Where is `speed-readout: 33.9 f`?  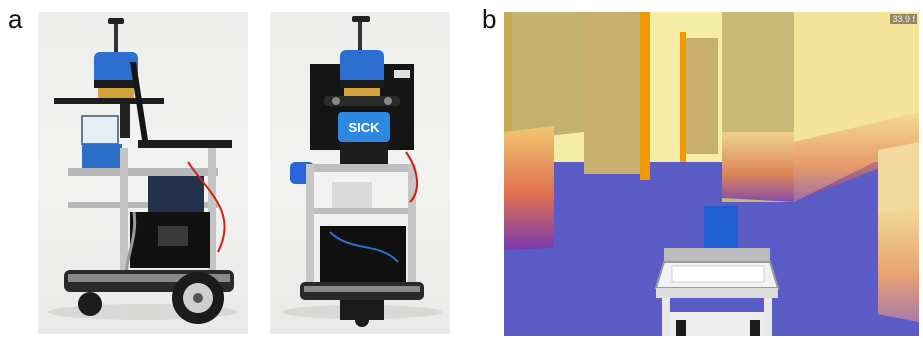
speed-readout: 33.9 f is located at coordinates (903, 19).